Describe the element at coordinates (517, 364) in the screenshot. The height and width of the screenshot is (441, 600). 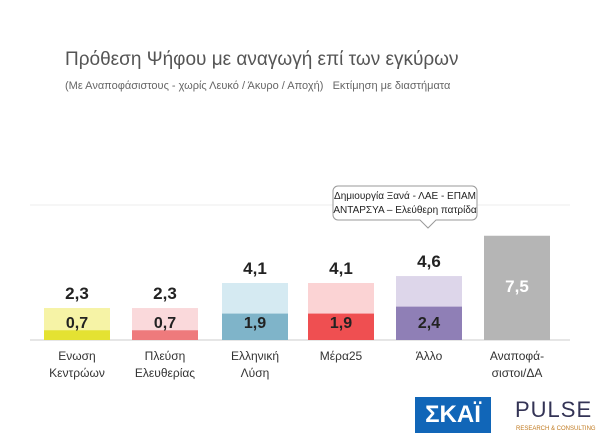
I see `x-tick-label: Αναποφά-σιστοι/ΔΑ` at that location.